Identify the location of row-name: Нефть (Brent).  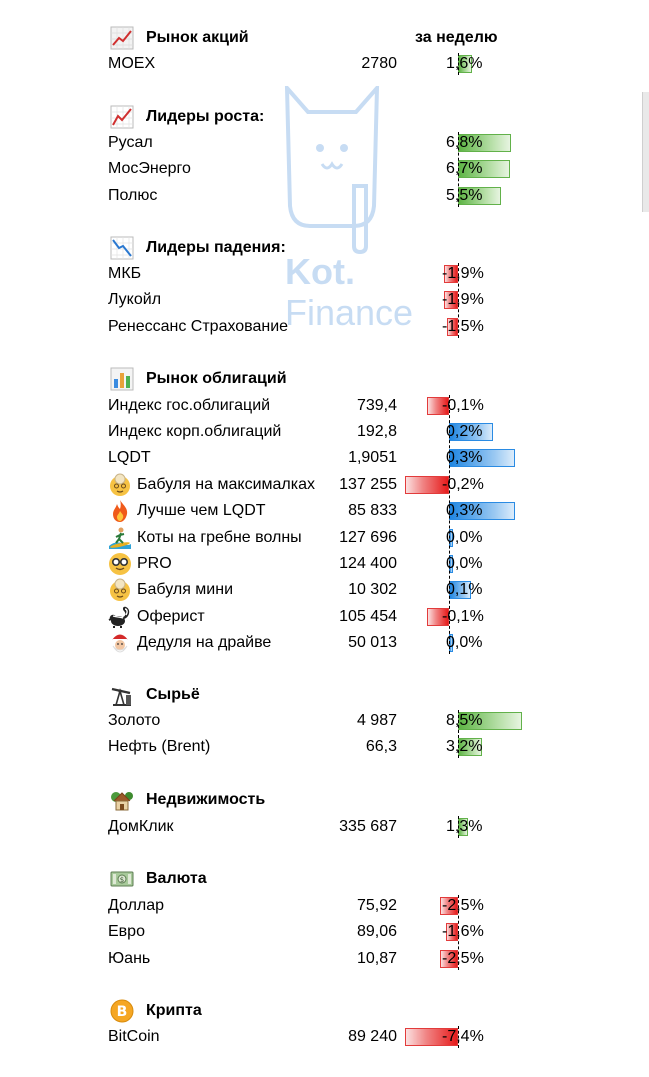
(159, 746).